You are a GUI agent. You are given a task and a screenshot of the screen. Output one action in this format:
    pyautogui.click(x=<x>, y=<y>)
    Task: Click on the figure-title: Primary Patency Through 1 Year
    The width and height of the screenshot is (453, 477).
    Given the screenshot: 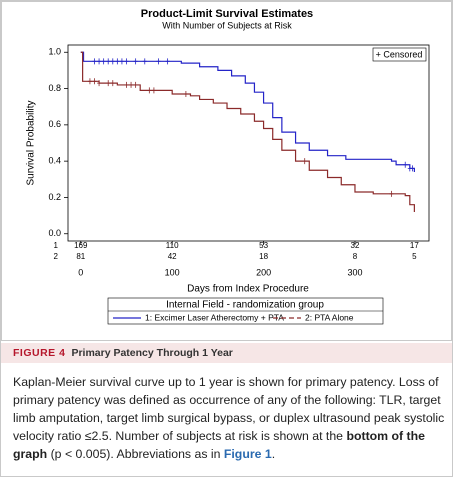 What is the action you would take?
    pyautogui.click(x=152, y=353)
    